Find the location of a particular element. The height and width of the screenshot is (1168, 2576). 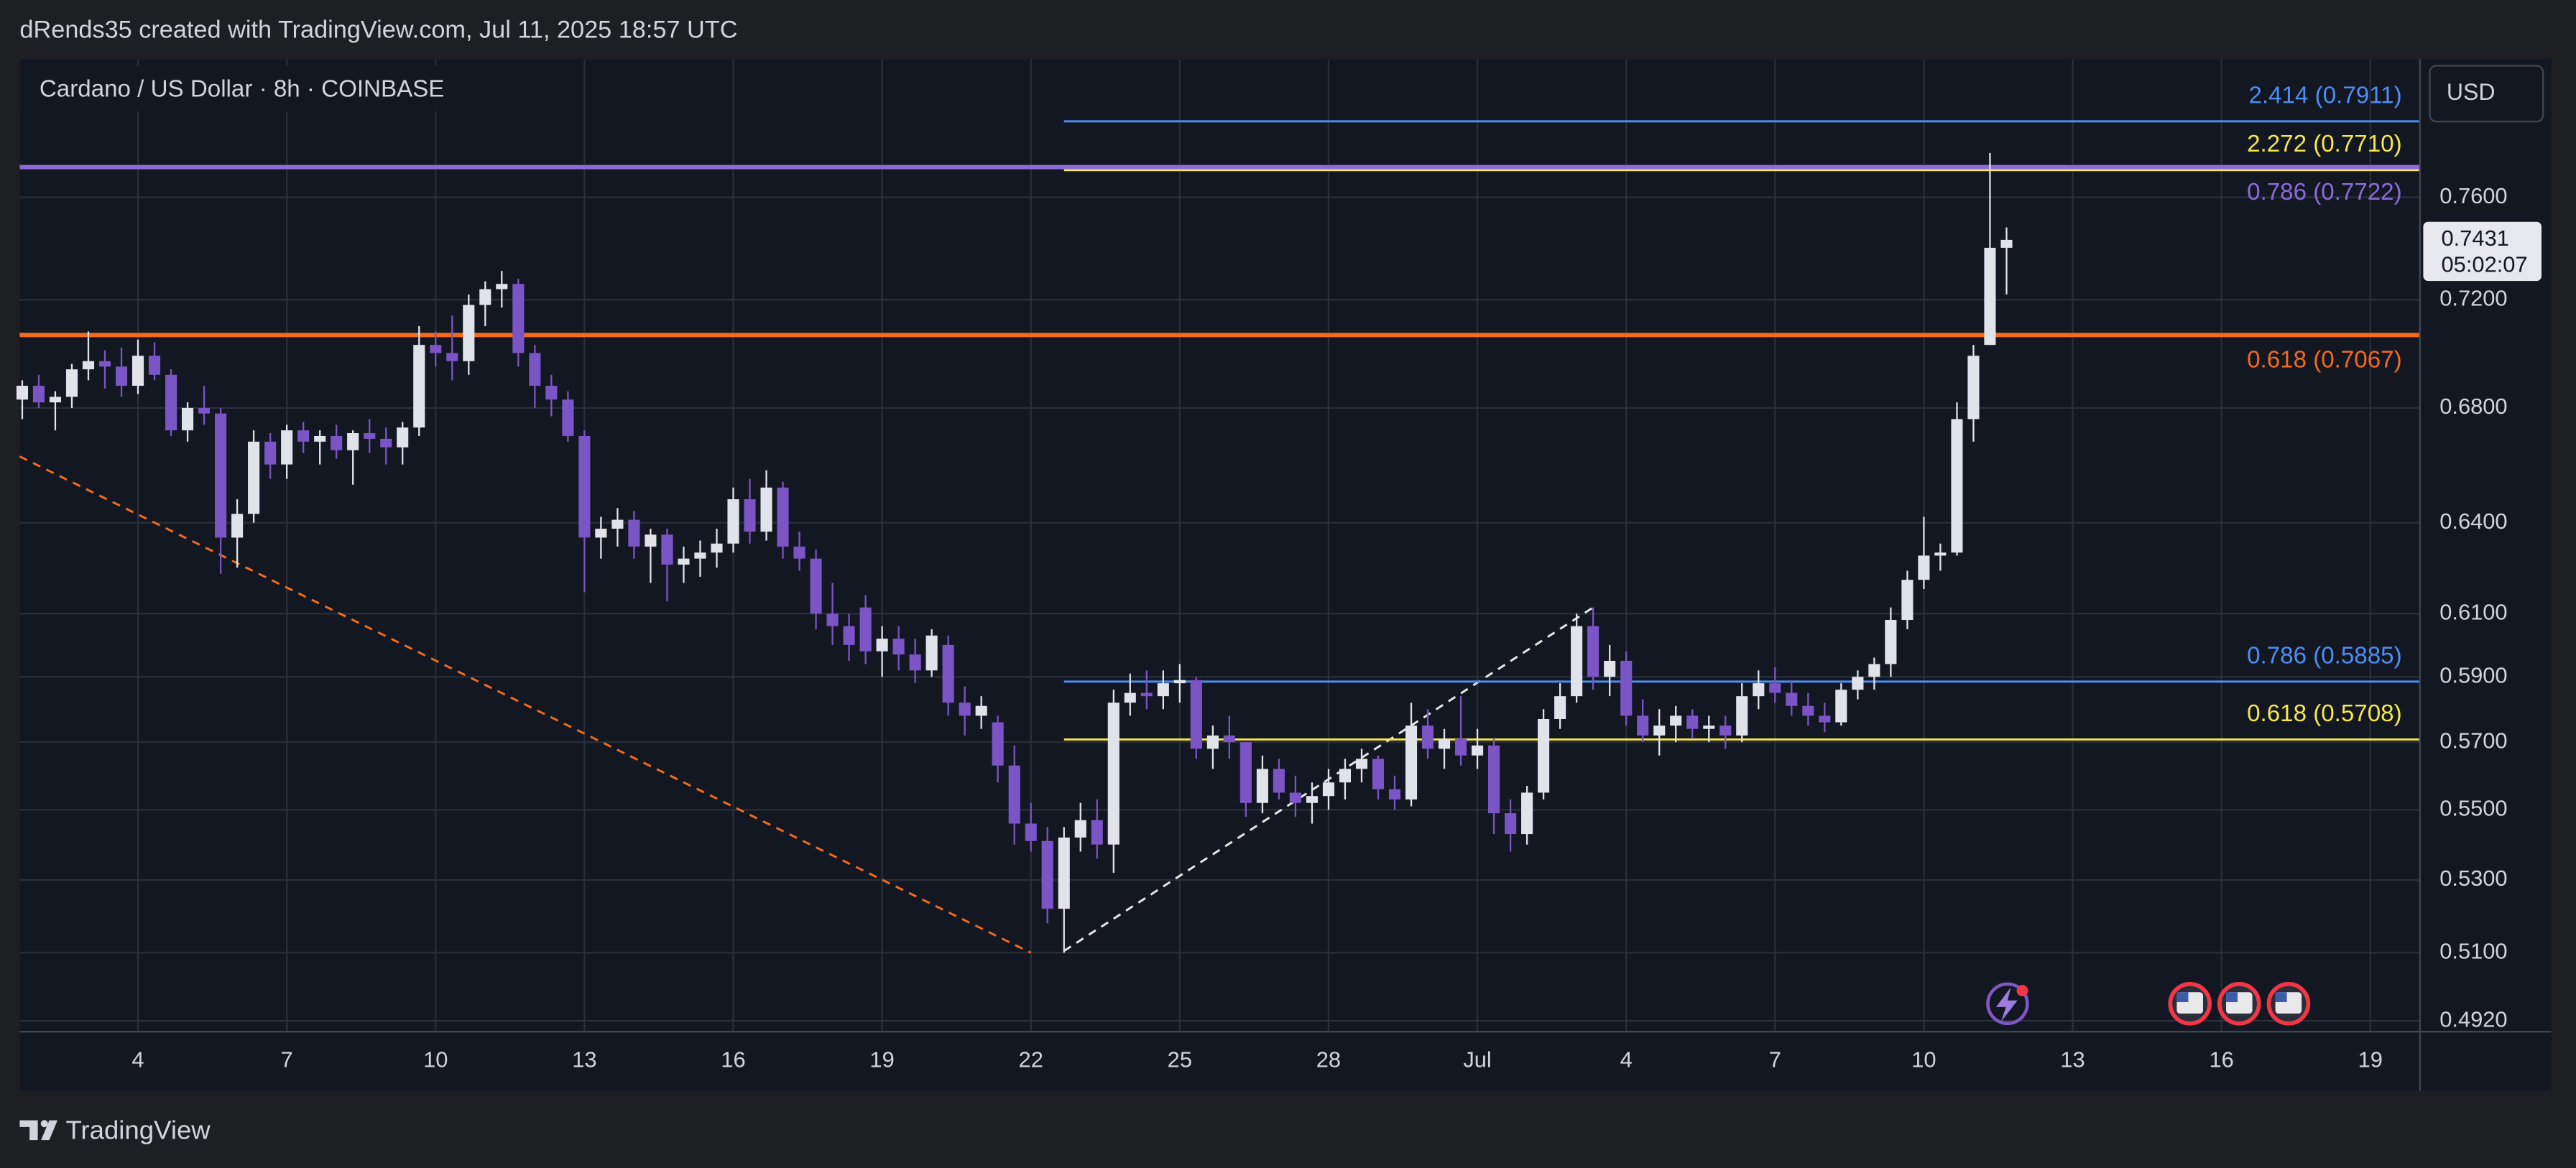

currency-label: USD is located at coordinates (2471, 92).